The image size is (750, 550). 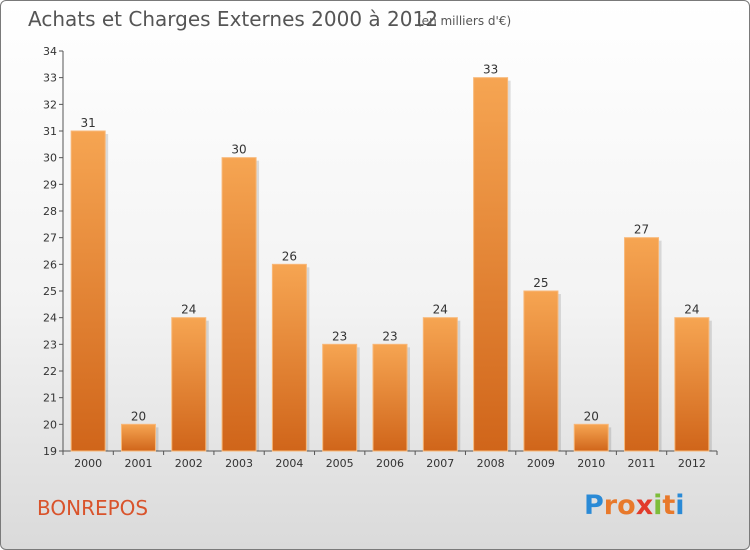 I want to click on proxiti-logo: Proxiti, so click(x=634, y=505).